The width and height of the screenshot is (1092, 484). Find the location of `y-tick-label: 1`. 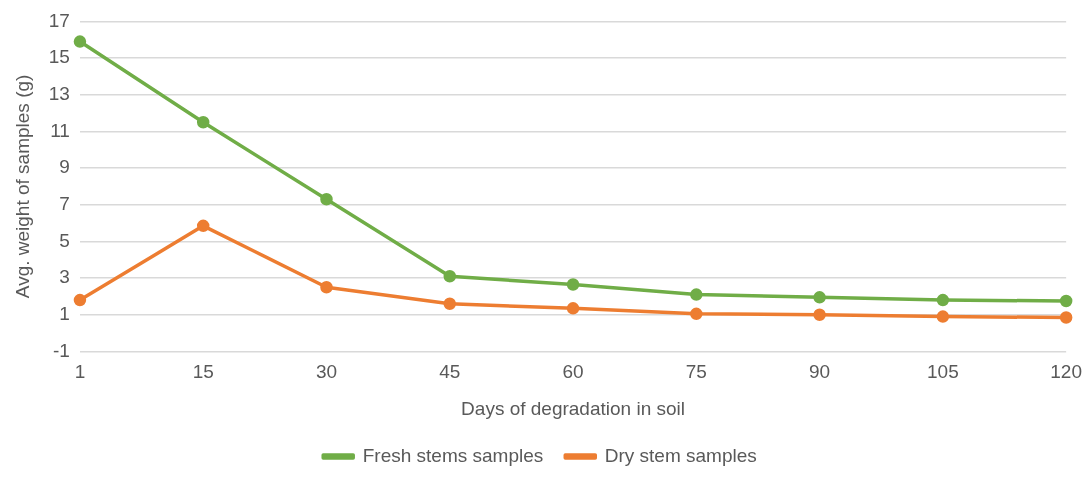

y-tick-label: 1 is located at coordinates (64, 313).